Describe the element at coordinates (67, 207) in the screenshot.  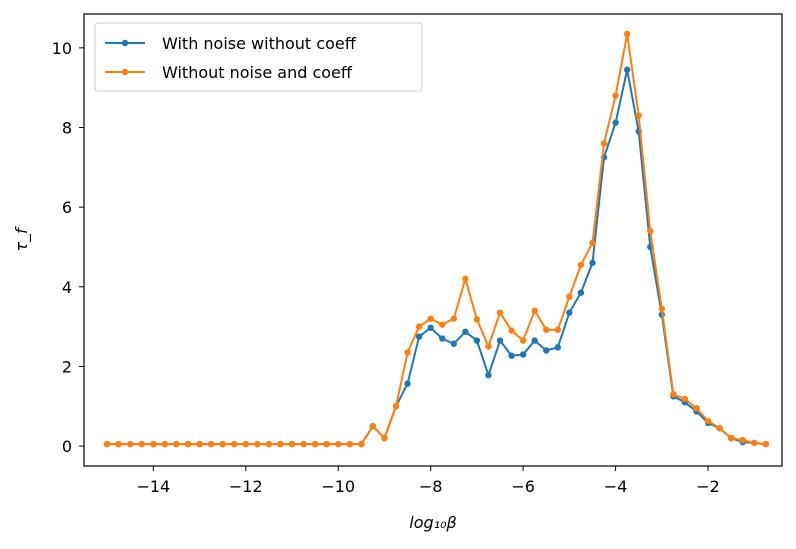
I see `y-tick-label: 6` at that location.